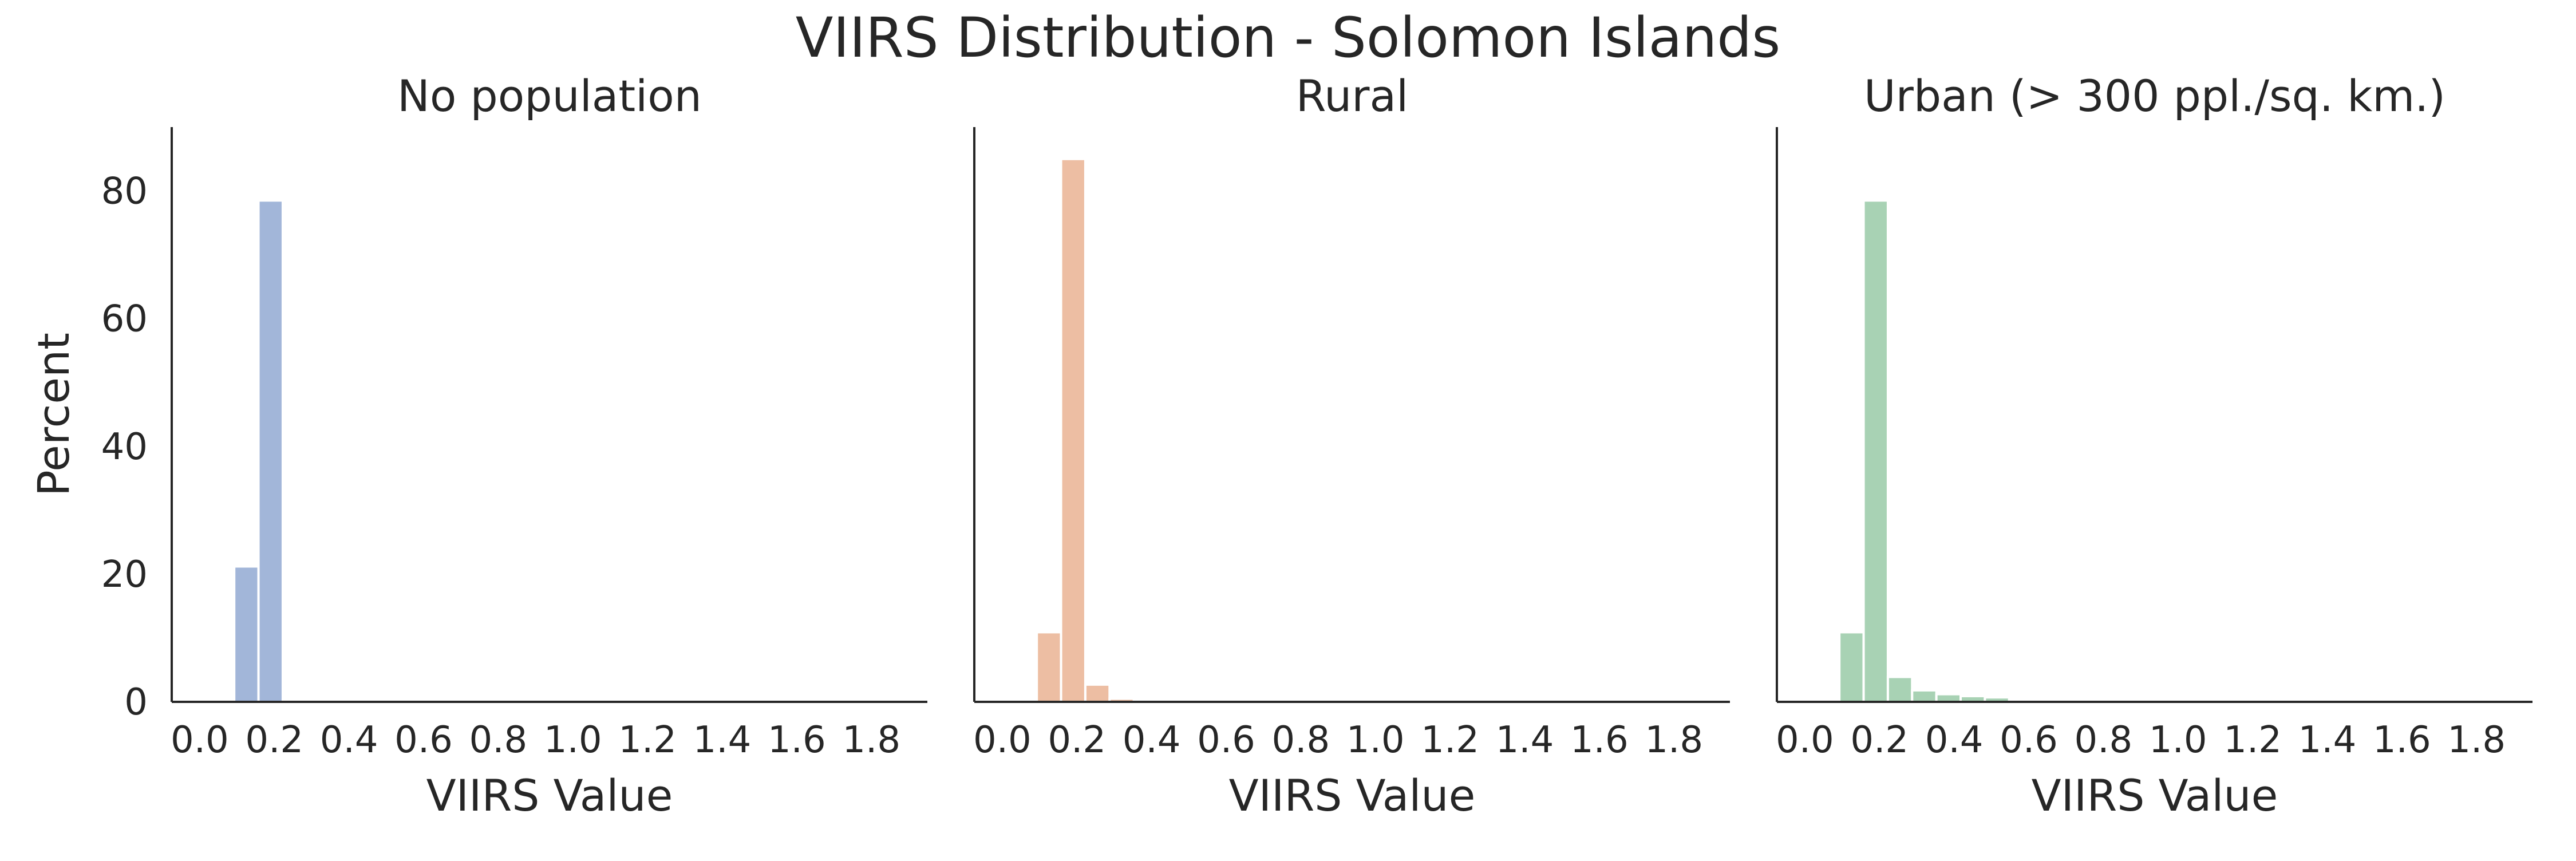 The height and width of the screenshot is (861, 2576). What do you see at coordinates (124, 447) in the screenshot?
I see `y-tick-label: 40` at bounding box center [124, 447].